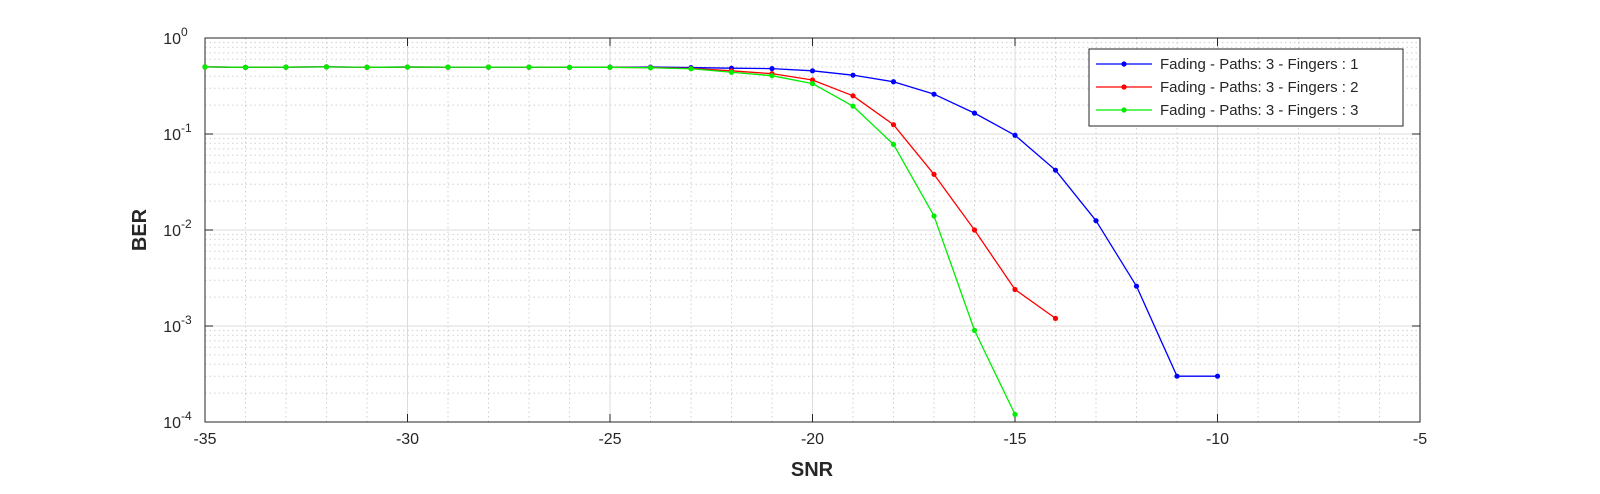 This screenshot has width=1600, height=494. I want to click on x-tick-label: -25, so click(609, 439).